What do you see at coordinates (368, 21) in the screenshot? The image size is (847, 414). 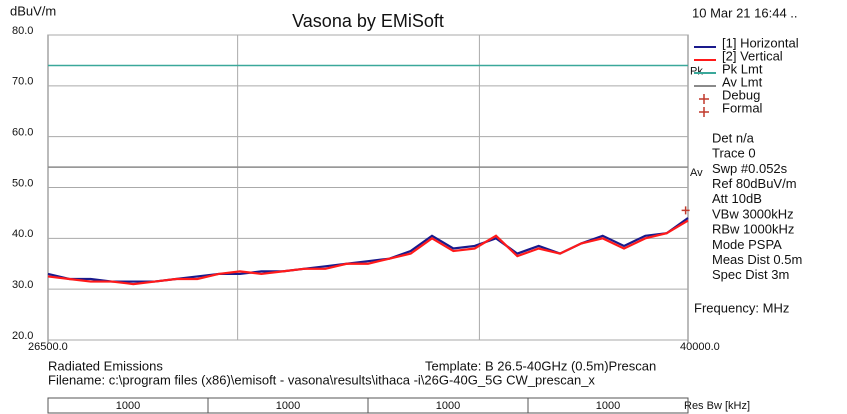 I see `chart-title: Vasona by EMiSoft` at bounding box center [368, 21].